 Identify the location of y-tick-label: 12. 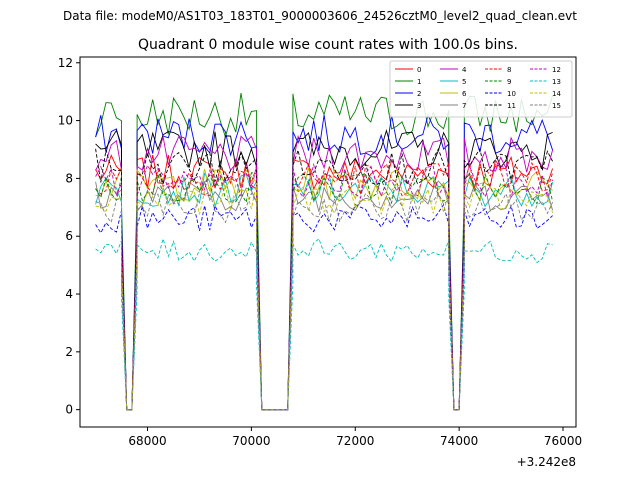
(65, 63).